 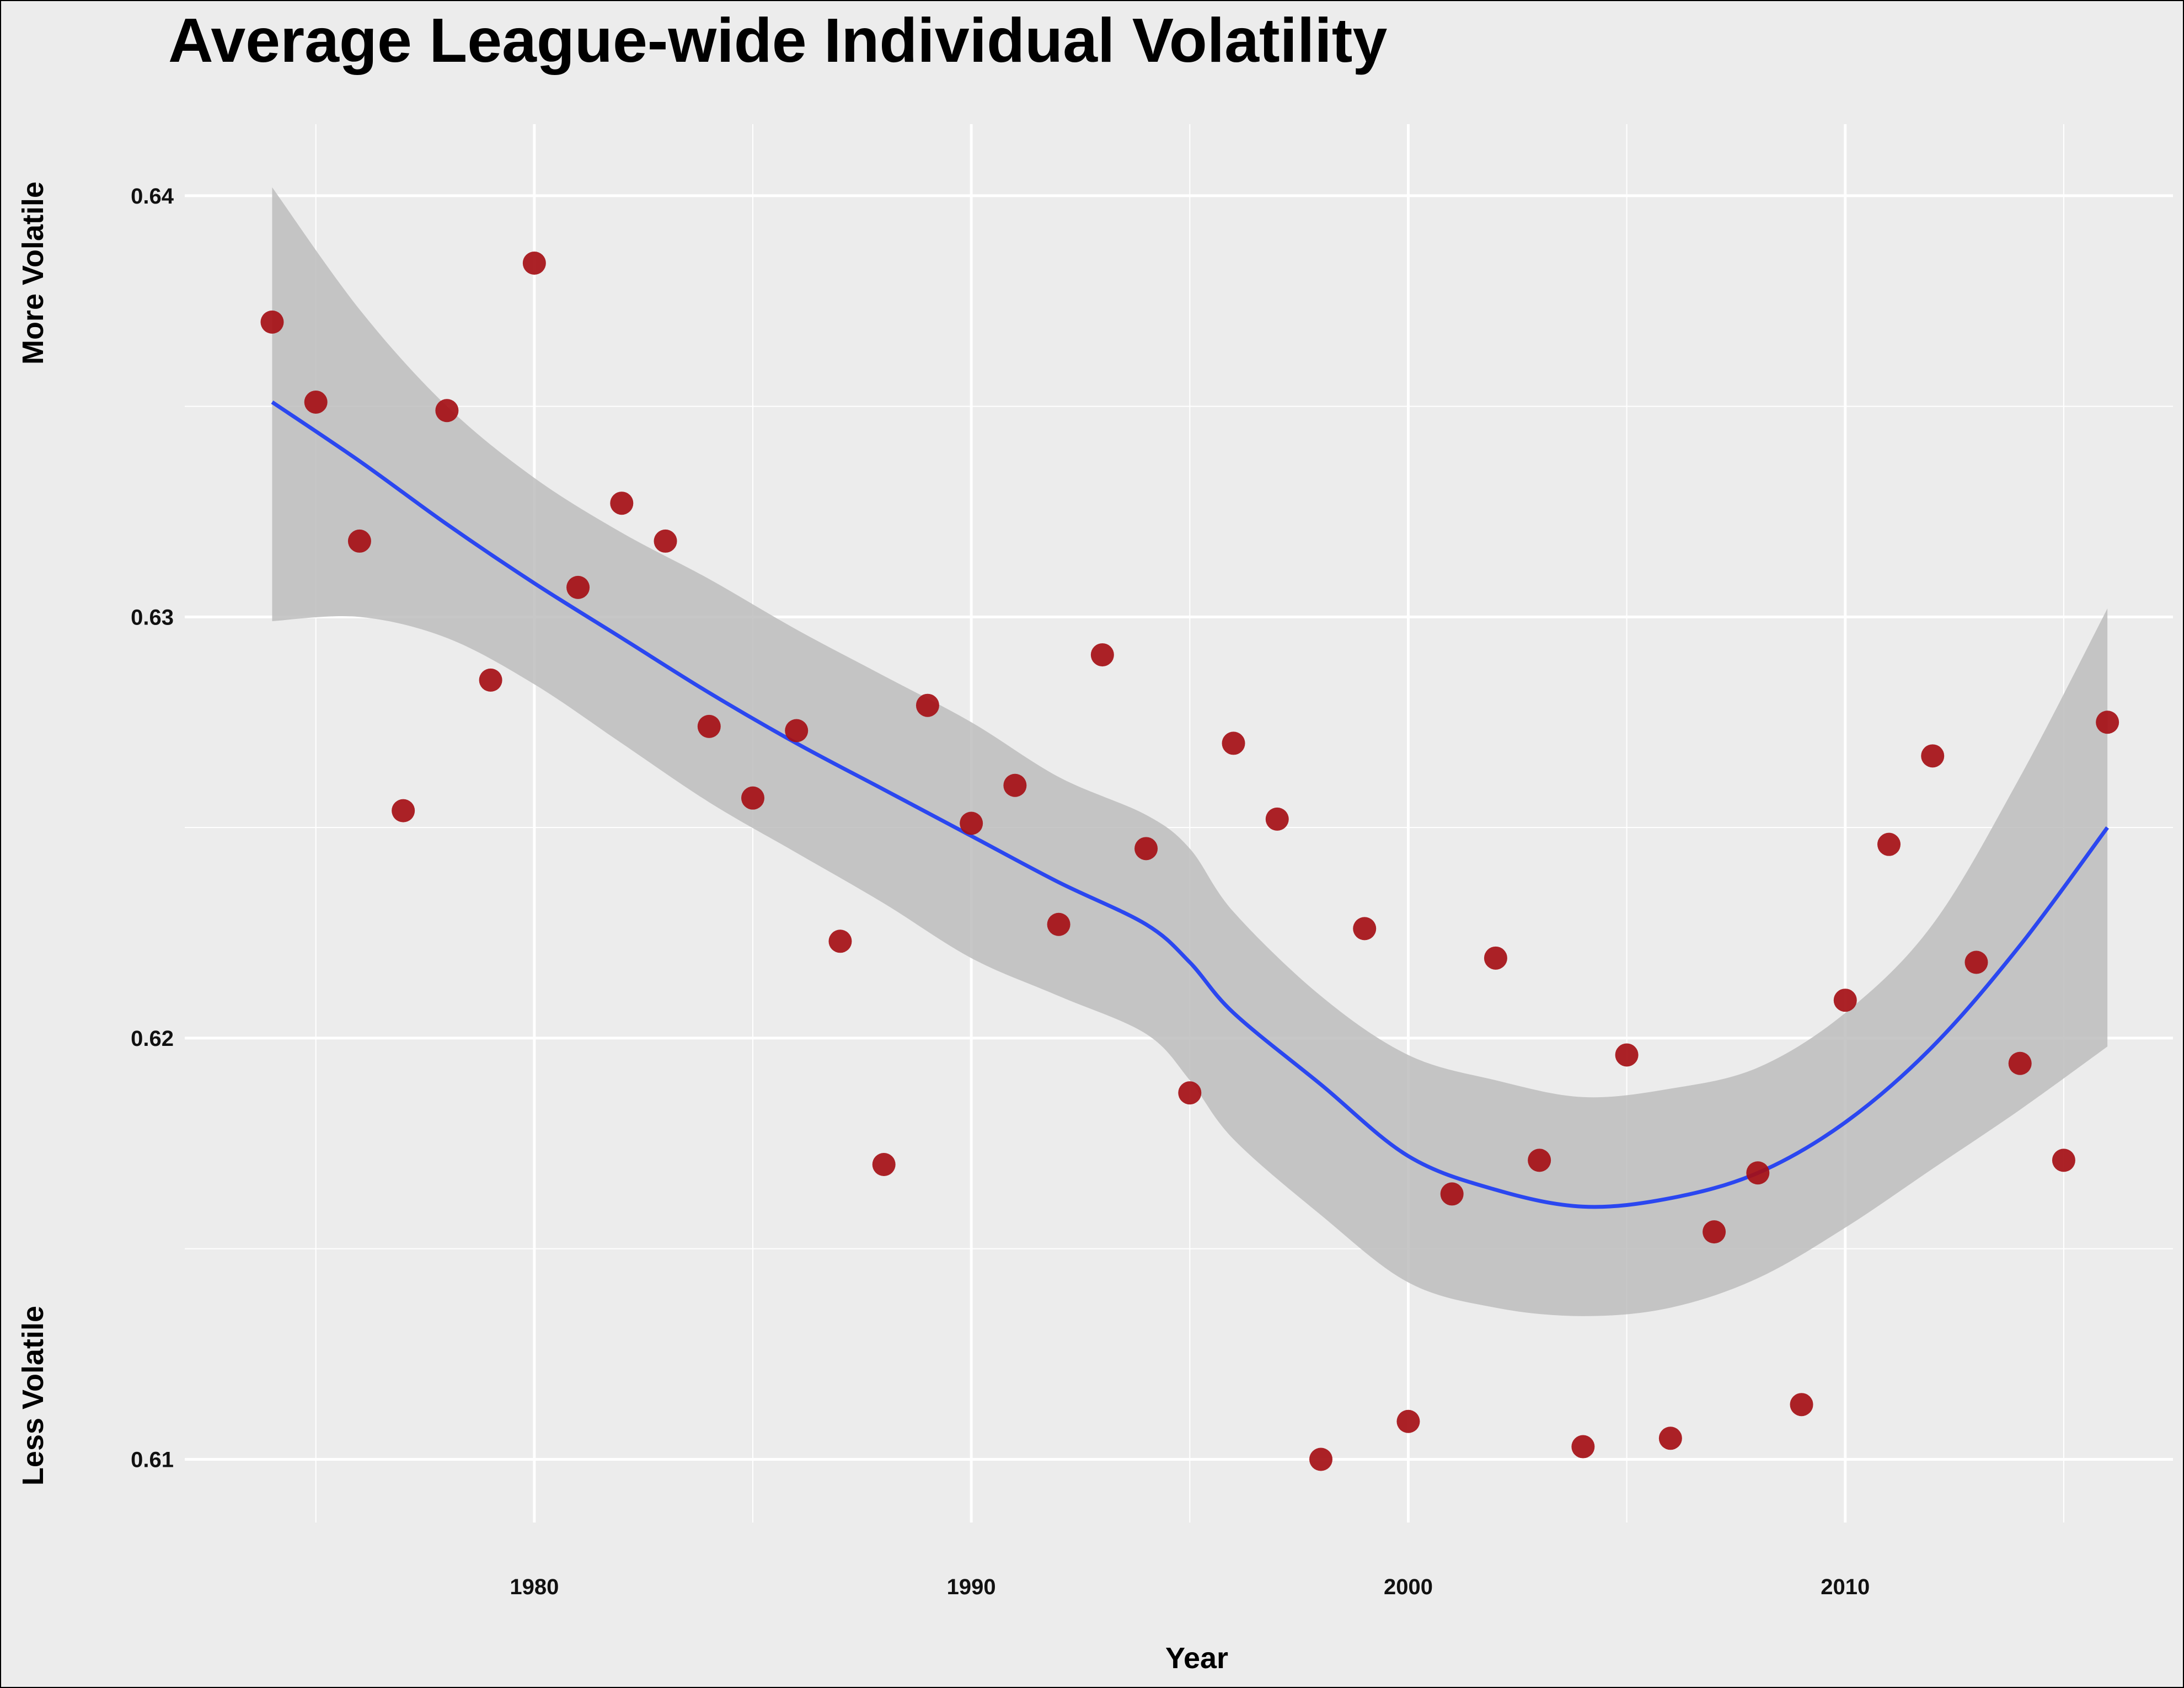 I want to click on y-axis-ticks: 0.61 0.62 0.63 0.64, so click(x=152, y=828).